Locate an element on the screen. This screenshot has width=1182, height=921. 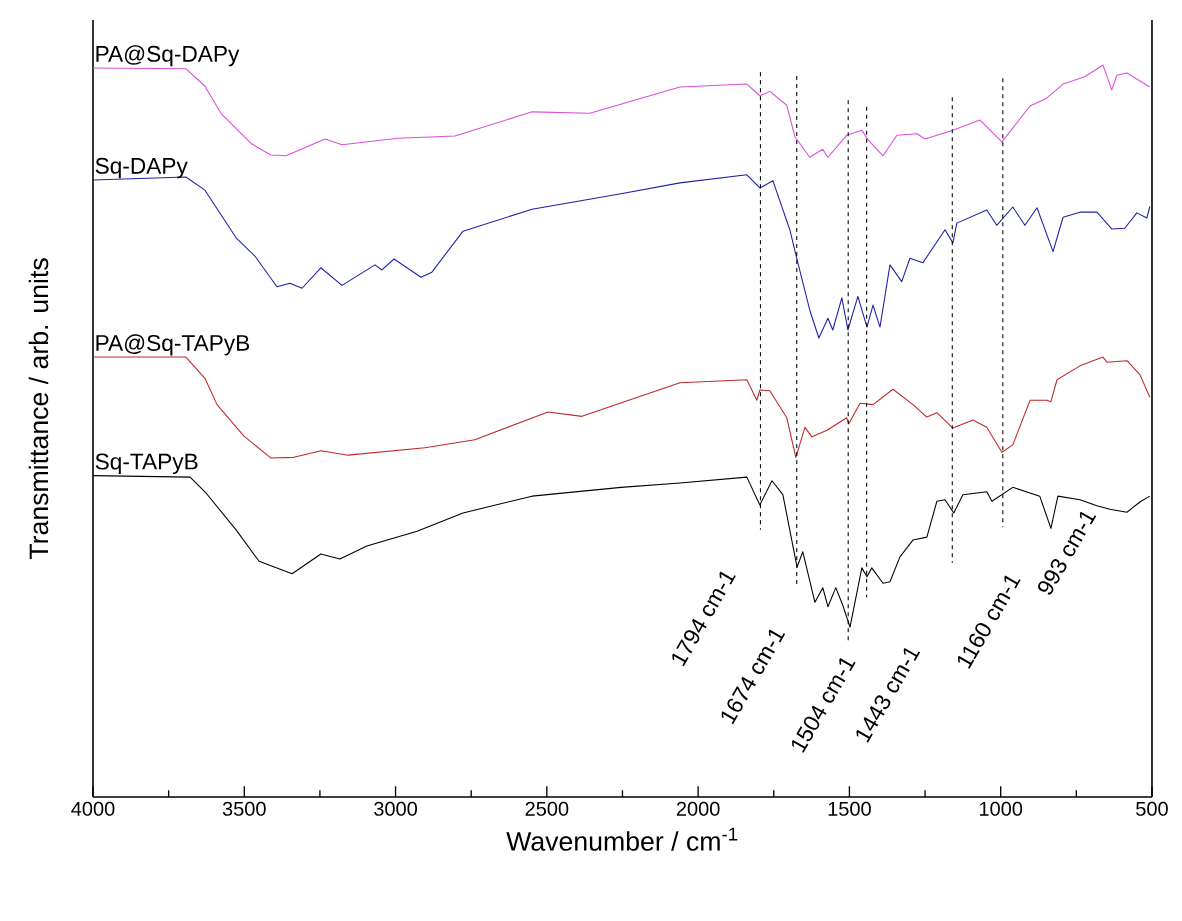
series-label: Sq-DAPy is located at coordinates (141, 168).